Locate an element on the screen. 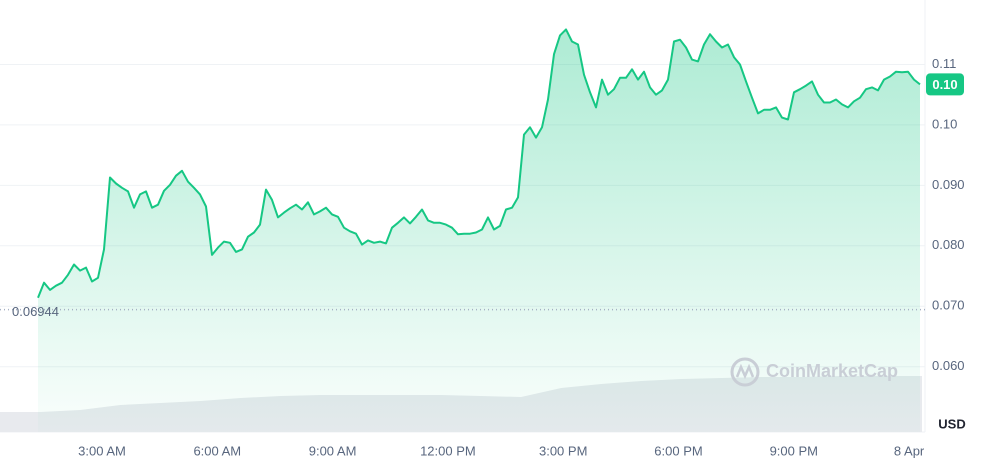  y-tick-label: 0.060 is located at coordinates (948, 365).